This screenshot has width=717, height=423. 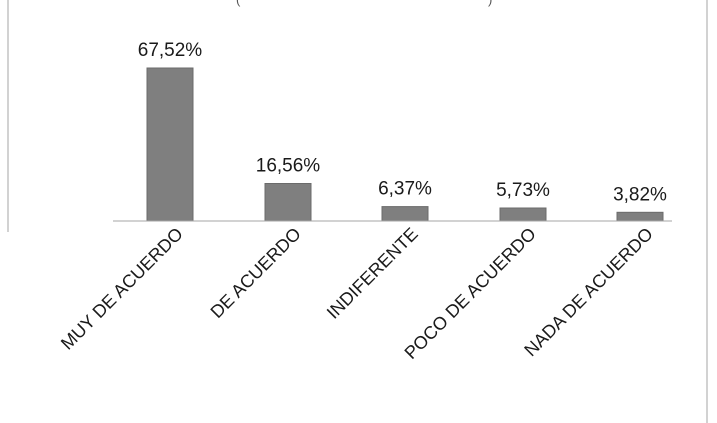 I want to click on category-label-1: DE ACUERDO, so click(x=256, y=273).